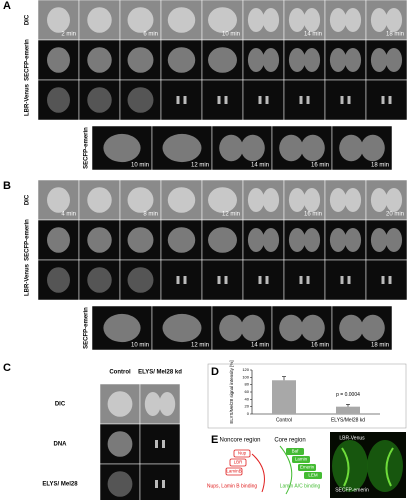 The width and height of the screenshot is (408, 500). What do you see at coordinates (245, 369) in the screenshot?
I see `y-tick-label: 120` at bounding box center [245, 369].